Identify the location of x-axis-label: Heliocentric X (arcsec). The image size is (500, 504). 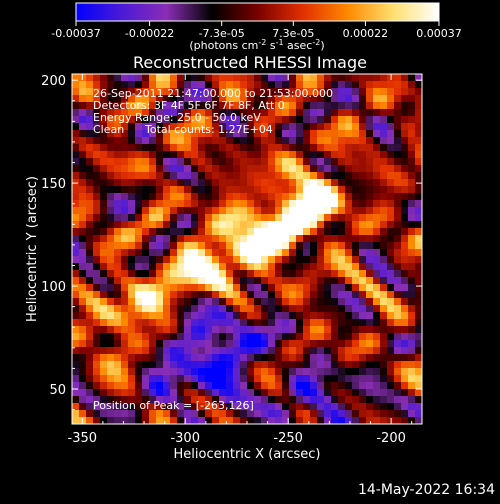
(247, 454).